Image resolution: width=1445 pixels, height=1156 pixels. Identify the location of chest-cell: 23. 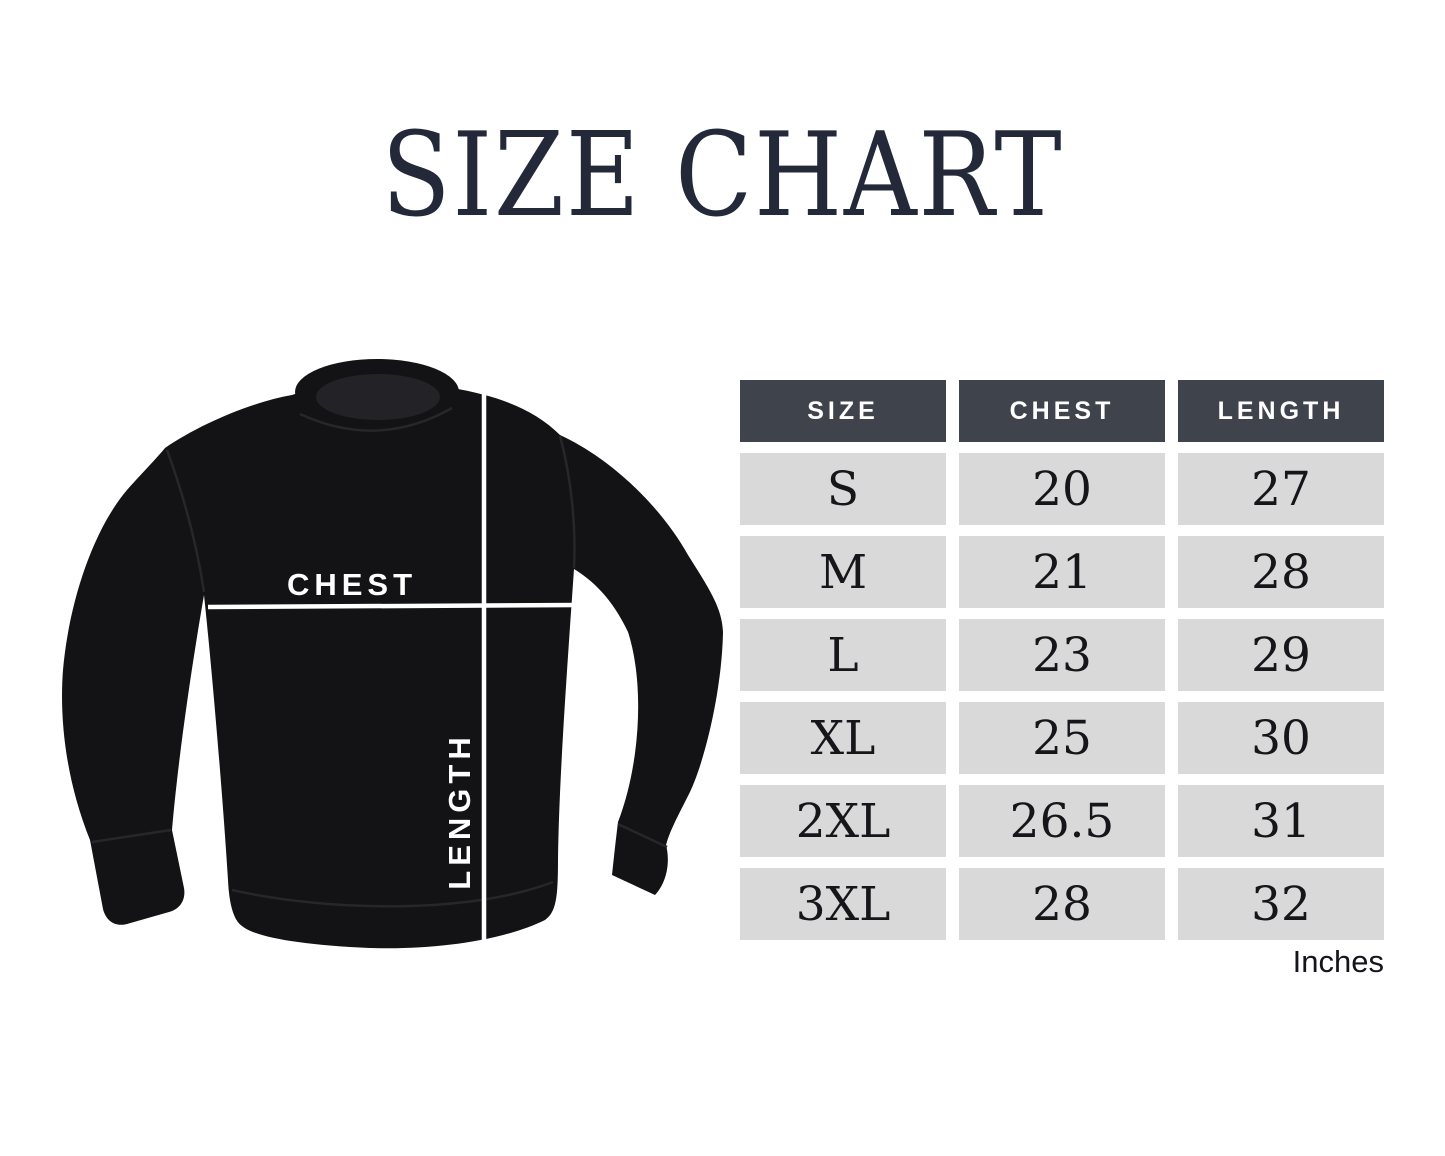
(1062, 655).